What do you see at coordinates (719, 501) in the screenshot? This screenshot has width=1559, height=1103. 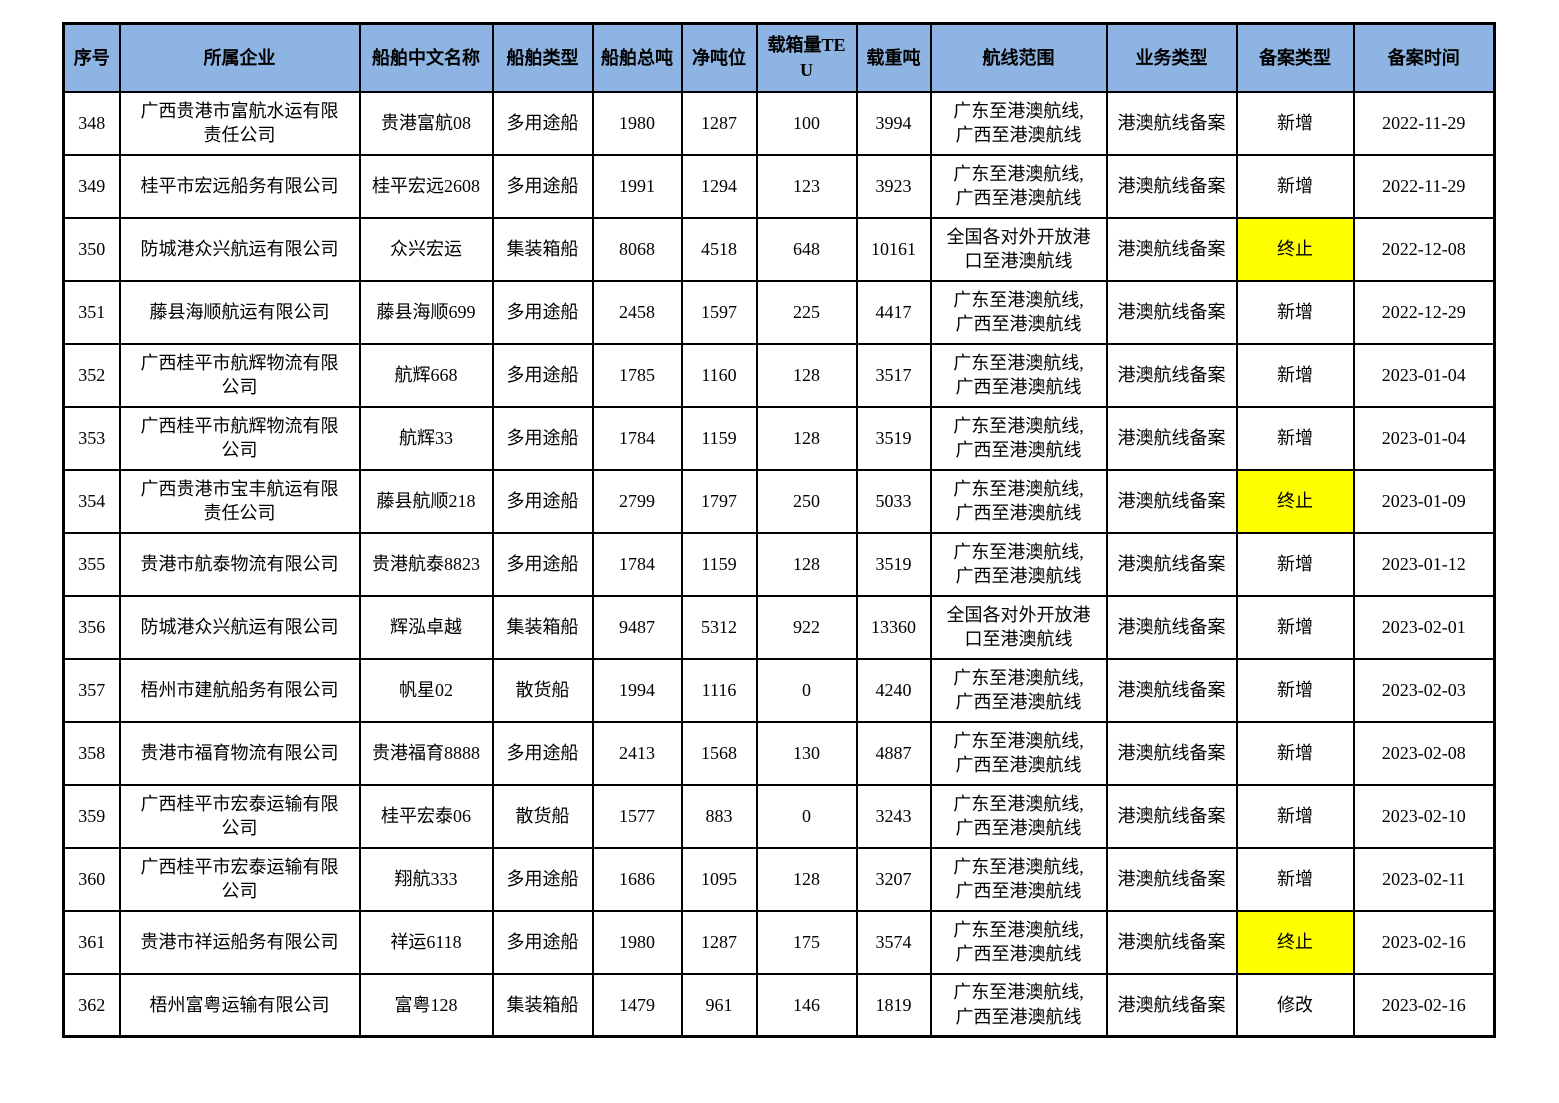 I see `cell-net: 1797` at bounding box center [719, 501].